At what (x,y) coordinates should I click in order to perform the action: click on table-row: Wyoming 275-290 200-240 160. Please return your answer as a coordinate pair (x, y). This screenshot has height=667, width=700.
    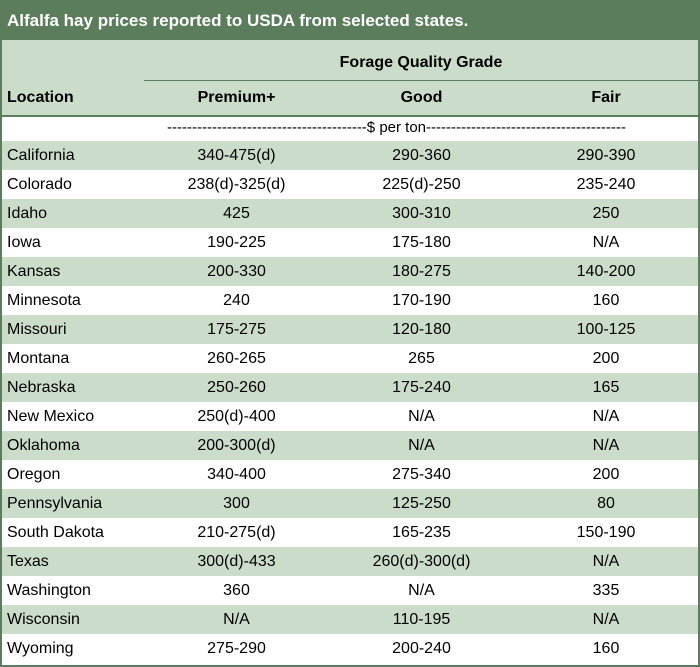
    Looking at the image, I should click on (350, 648).